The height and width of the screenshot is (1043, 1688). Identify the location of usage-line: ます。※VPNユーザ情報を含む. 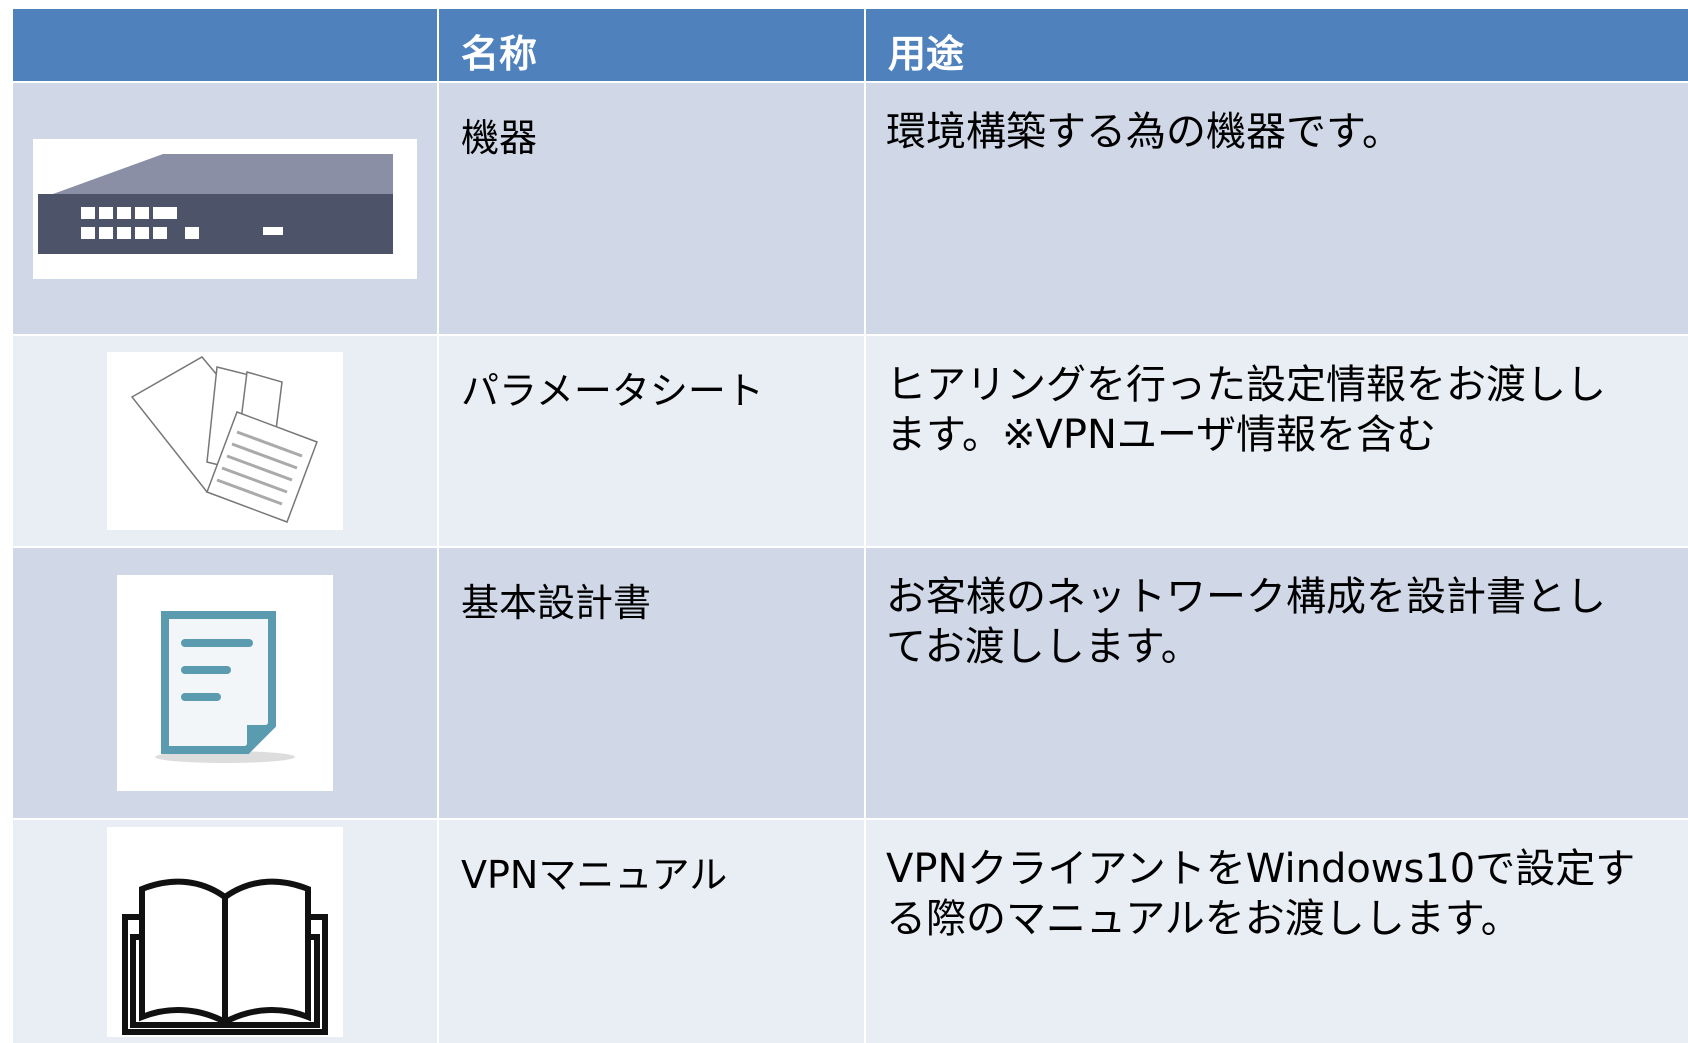
(1161, 435).